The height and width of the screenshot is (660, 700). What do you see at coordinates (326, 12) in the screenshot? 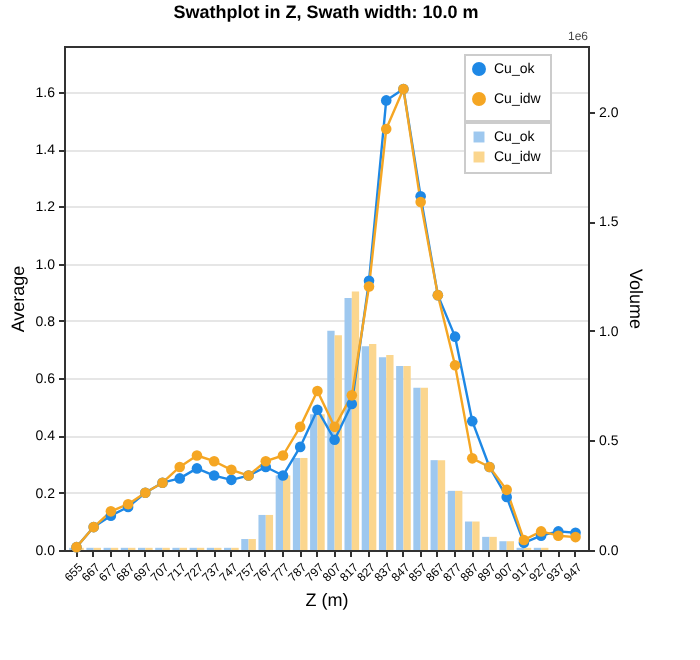
I see `chart-title: Swathplot in Z, Swath width: 10.0 m` at bounding box center [326, 12].